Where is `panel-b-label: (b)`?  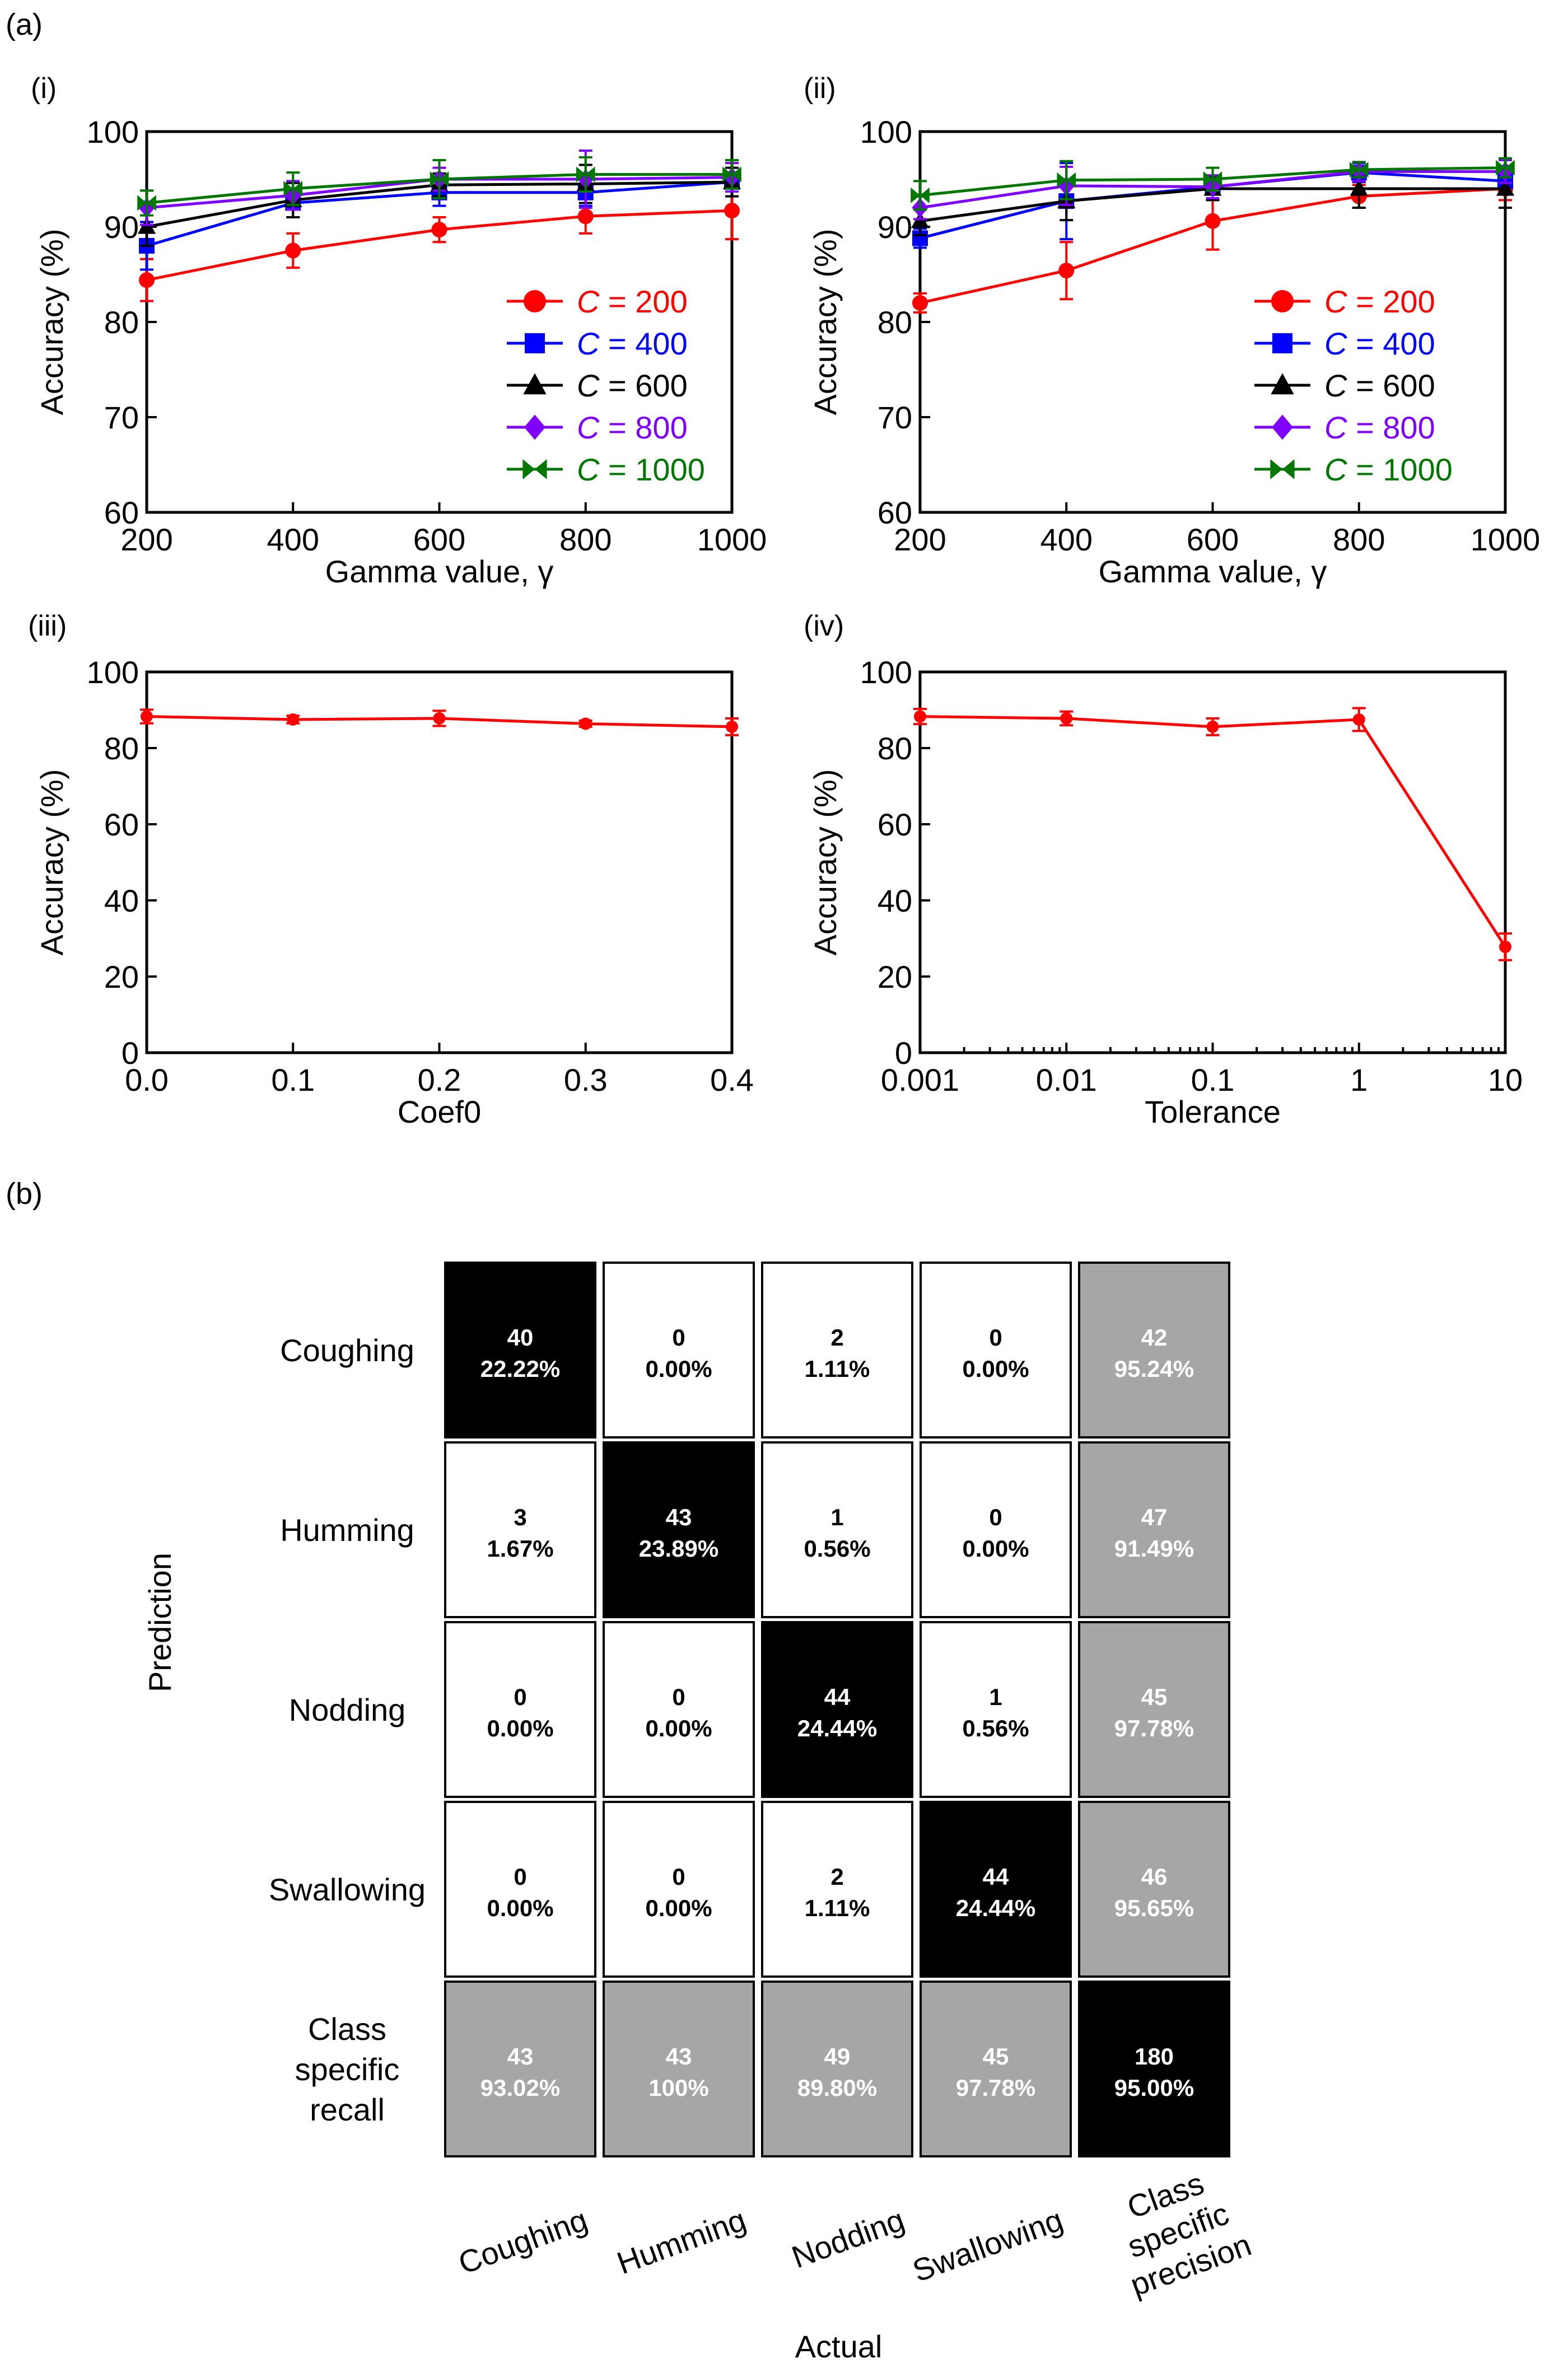
panel-b-label: (b) is located at coordinates (25, 1194).